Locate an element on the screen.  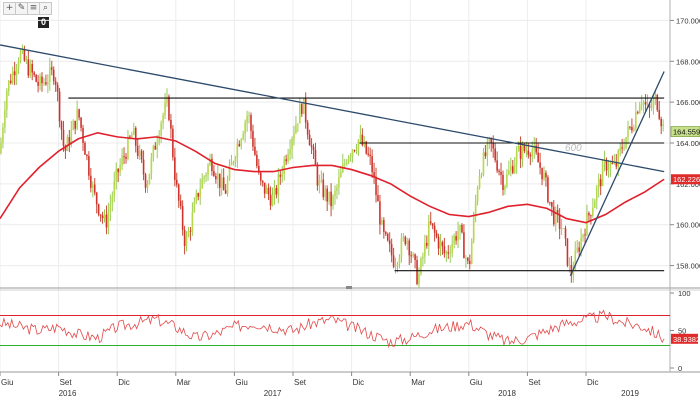
zero-badge: 0 is located at coordinates (43, 22).